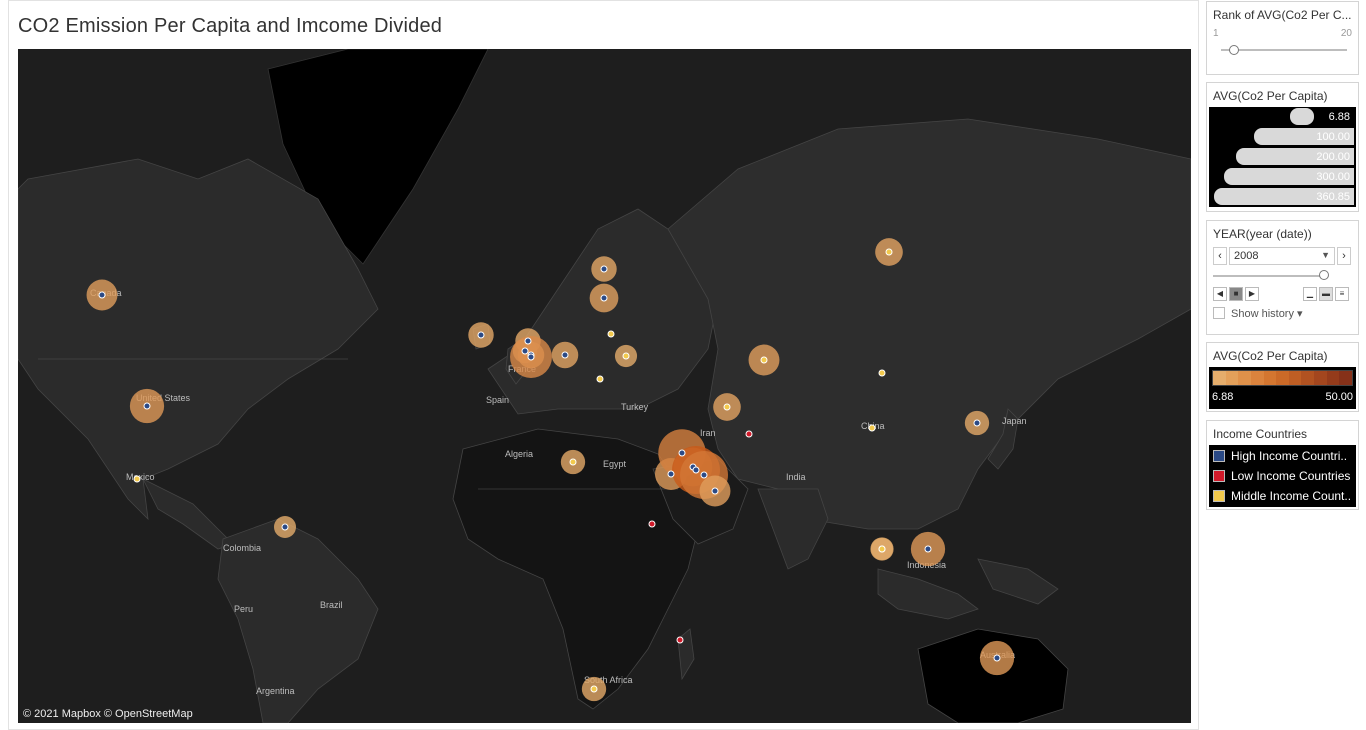 The height and width of the screenshot is (730, 1366). I want to click on playback-controls: ◀ ■ ▶ ▁ ▬ ≡, so click(1282, 295).